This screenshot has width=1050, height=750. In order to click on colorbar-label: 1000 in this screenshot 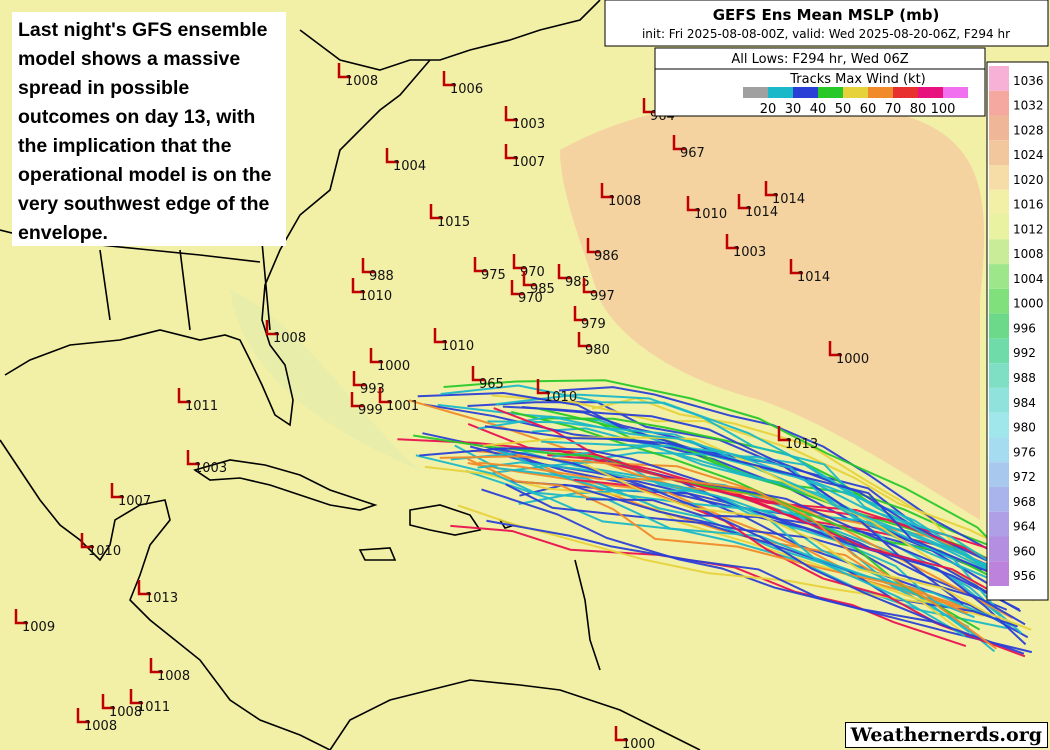, I will do `click(1028, 304)`.